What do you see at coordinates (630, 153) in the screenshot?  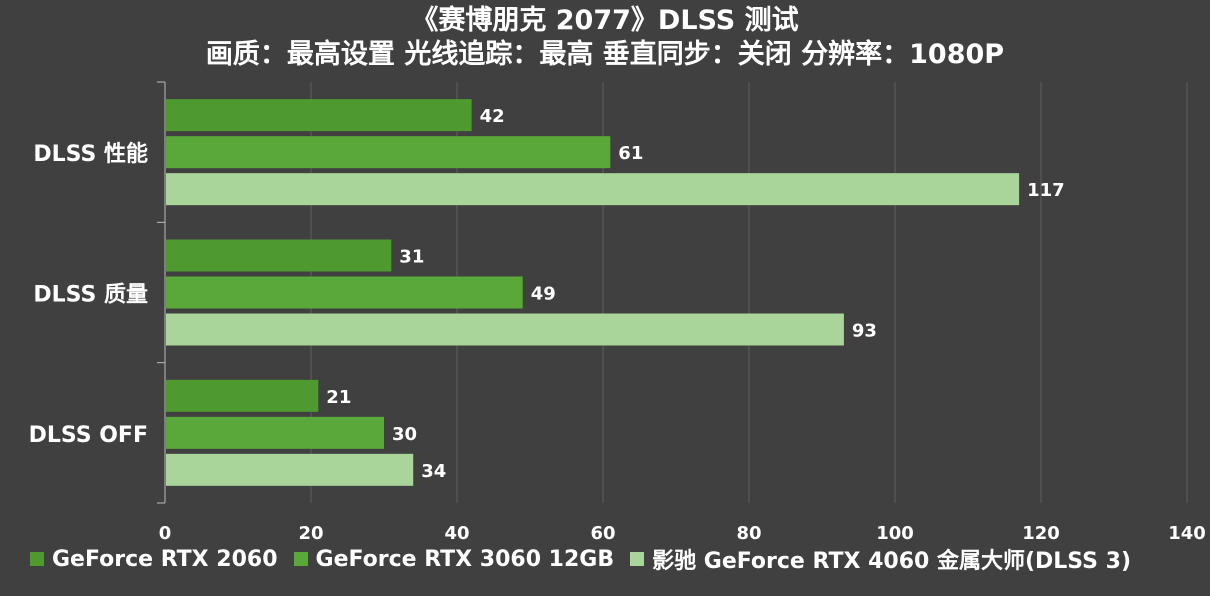 I see `data-label: 61` at bounding box center [630, 153].